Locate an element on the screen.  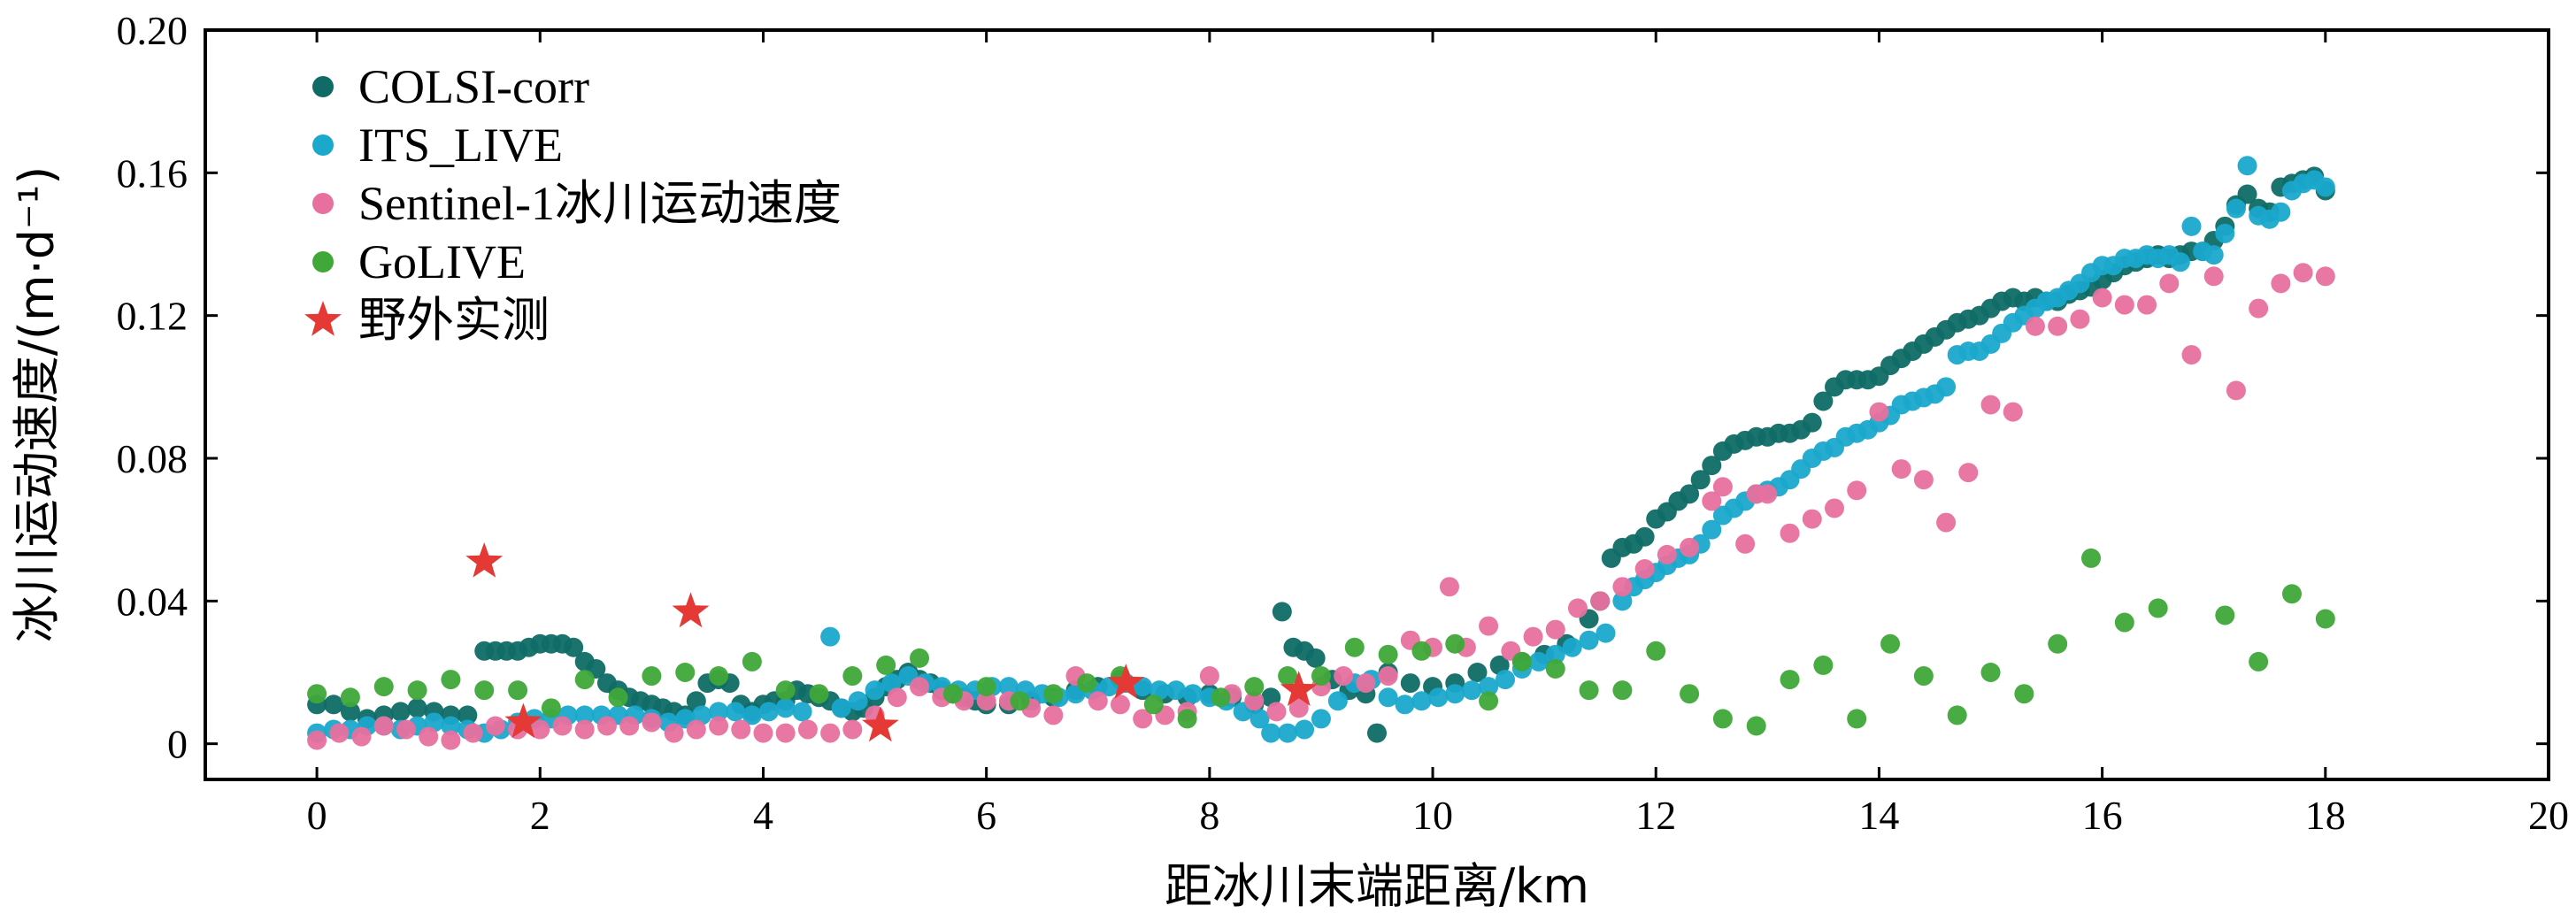
x-tick-label: 8 is located at coordinates (1209, 815).